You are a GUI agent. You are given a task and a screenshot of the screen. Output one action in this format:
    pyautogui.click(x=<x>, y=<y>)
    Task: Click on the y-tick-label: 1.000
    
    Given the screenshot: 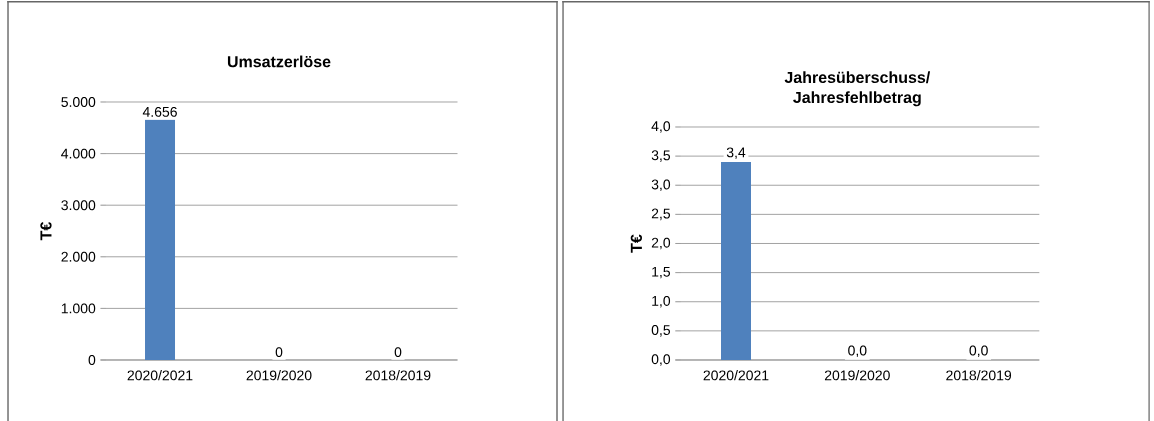 What is the action you would take?
    pyautogui.click(x=78, y=308)
    